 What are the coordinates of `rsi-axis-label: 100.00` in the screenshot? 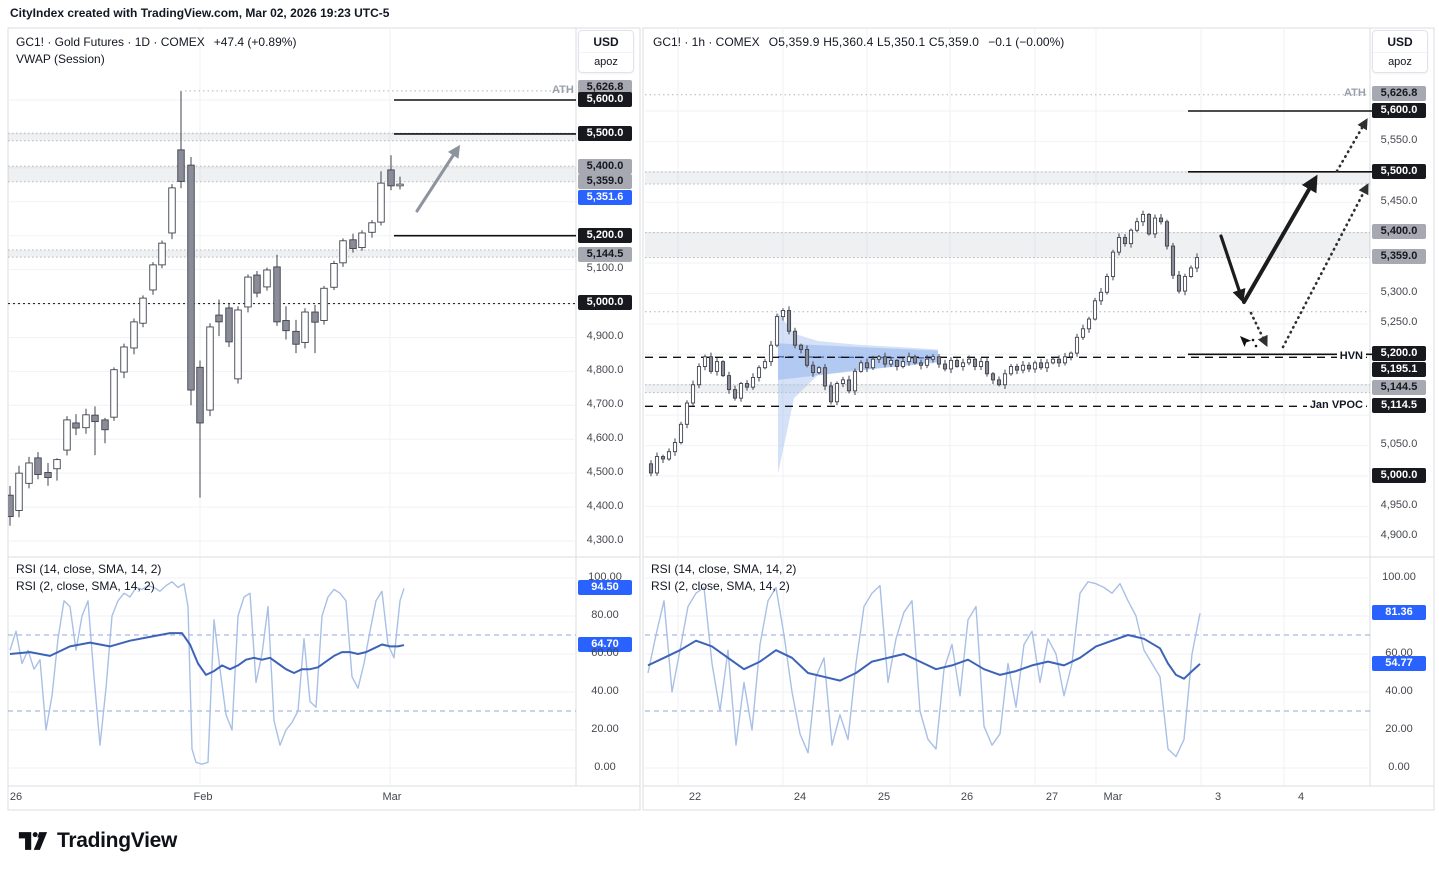 It's located at (1399, 577).